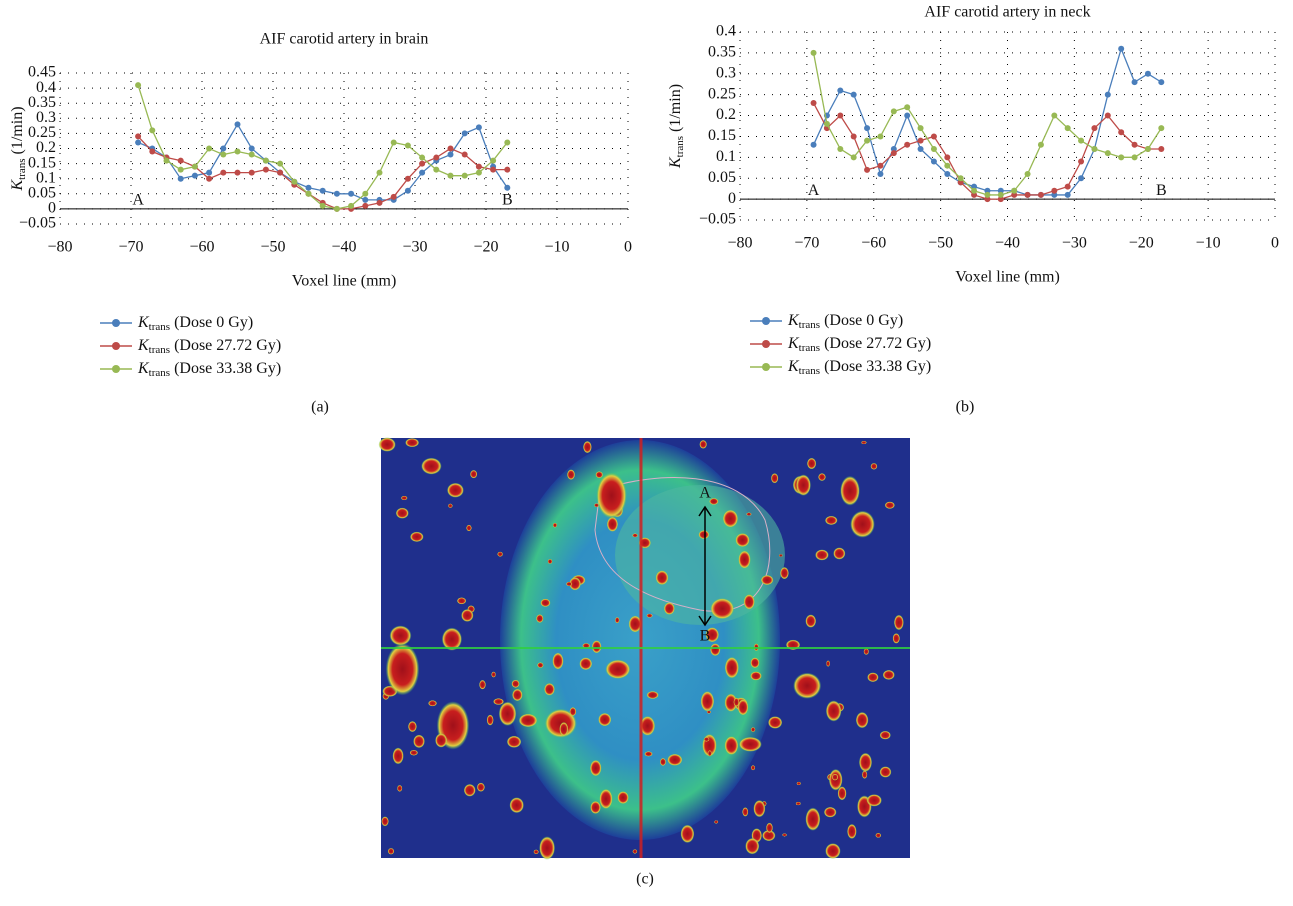  Describe the element at coordinates (42, 132) in the screenshot. I see `y-tick-label: 0.25` at that location.